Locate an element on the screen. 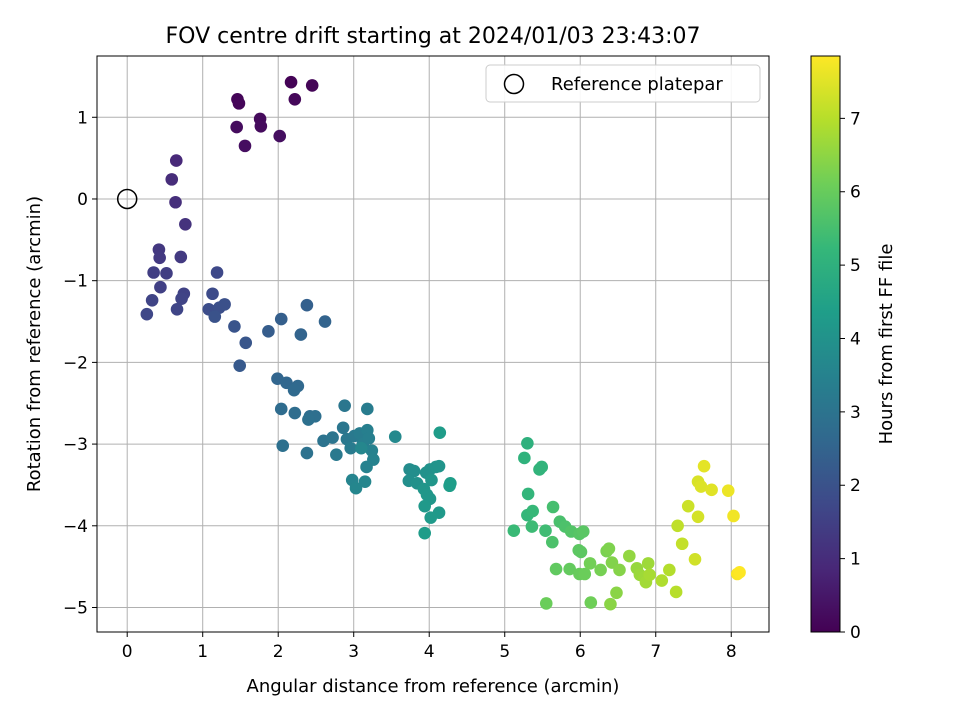 The height and width of the screenshot is (720, 960). x-tick-label: 0 is located at coordinates (127, 652).